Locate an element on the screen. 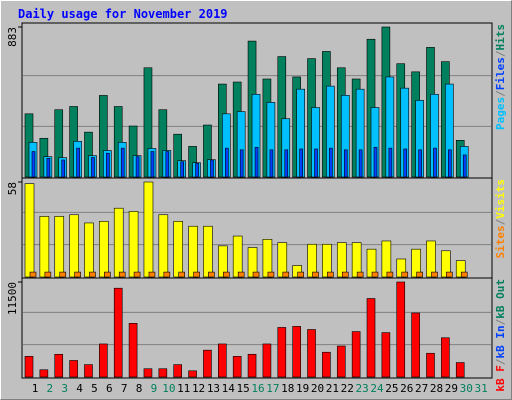 The width and height of the screenshot is (512, 400). x-tick-label: 31 is located at coordinates (480, 388).